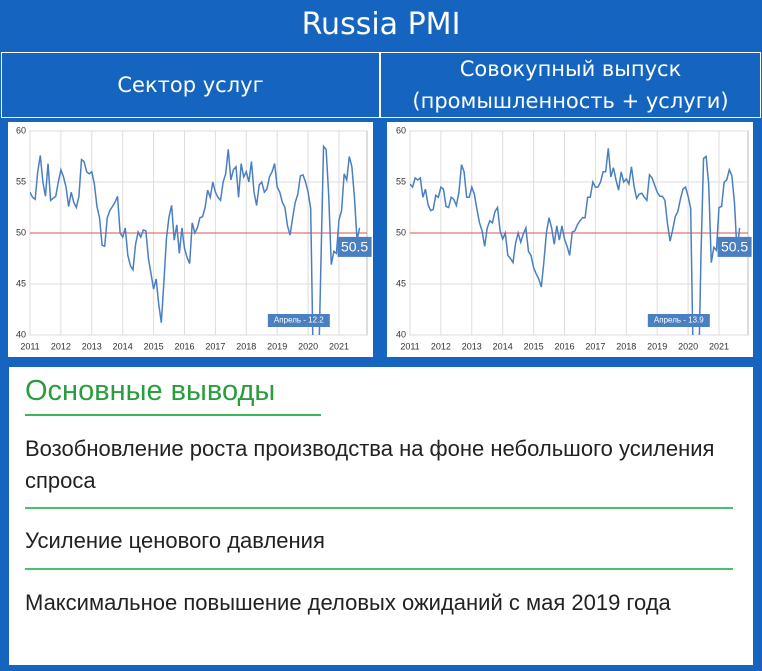 This screenshot has width=762, height=671. Describe the element at coordinates (381, 24) in the screenshot. I see `page-title: Russia PMI` at that location.